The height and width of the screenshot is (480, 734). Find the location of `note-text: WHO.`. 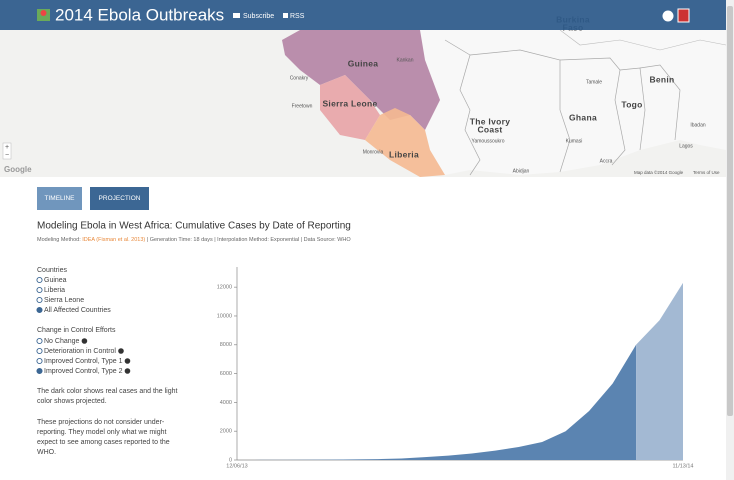

note-text: WHO. is located at coordinates (46, 452).